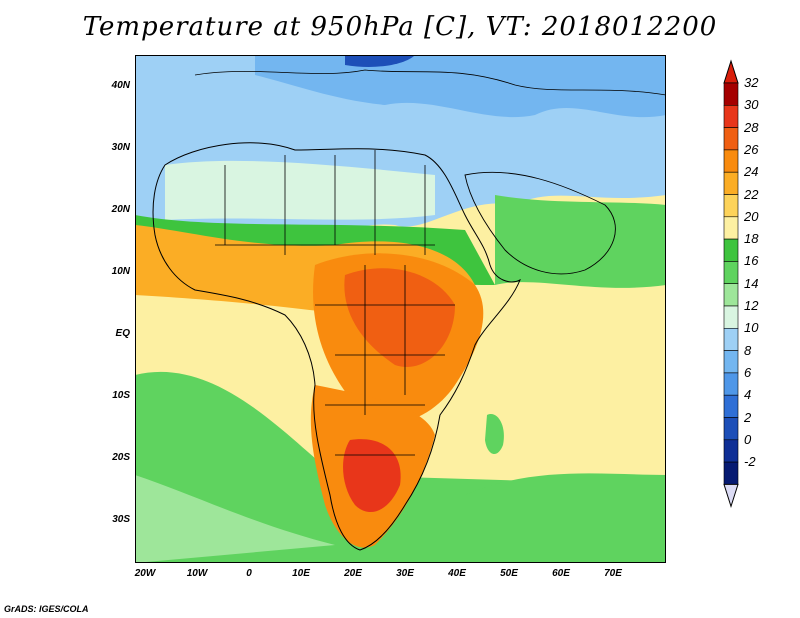 This screenshot has width=800, height=618. Describe the element at coordinates (122, 333) in the screenshot. I see `lat-label-eq: EQ` at that location.